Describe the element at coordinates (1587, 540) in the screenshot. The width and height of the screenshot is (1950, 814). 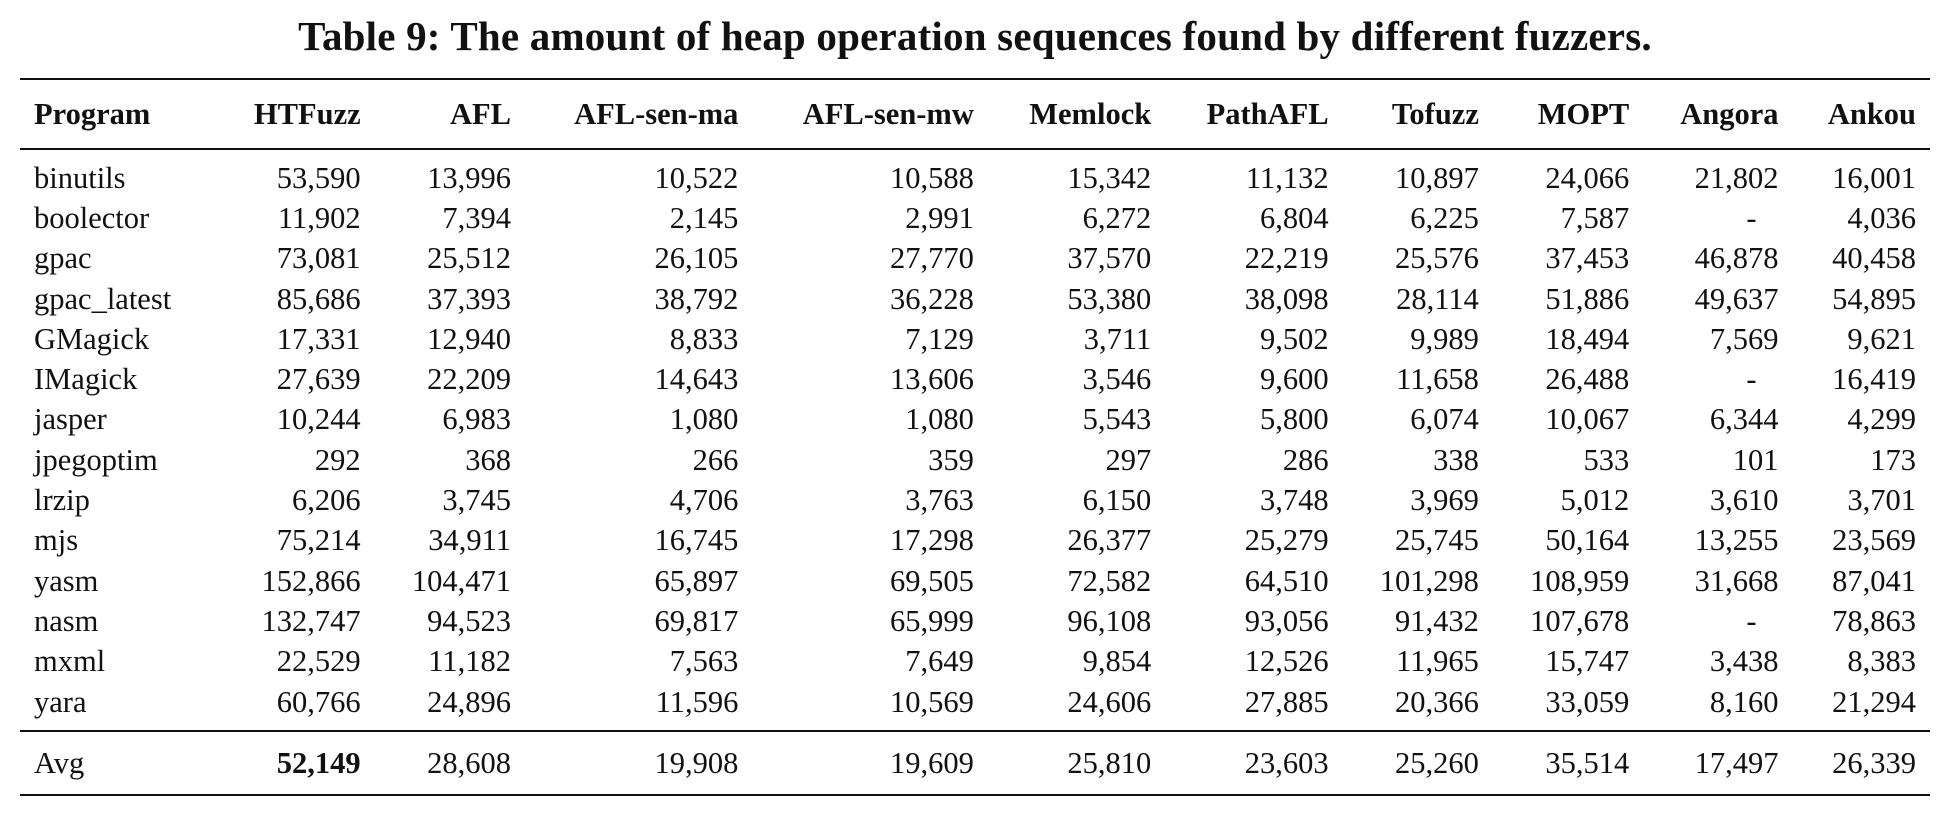
I see `value-cell: 50,164` at that location.